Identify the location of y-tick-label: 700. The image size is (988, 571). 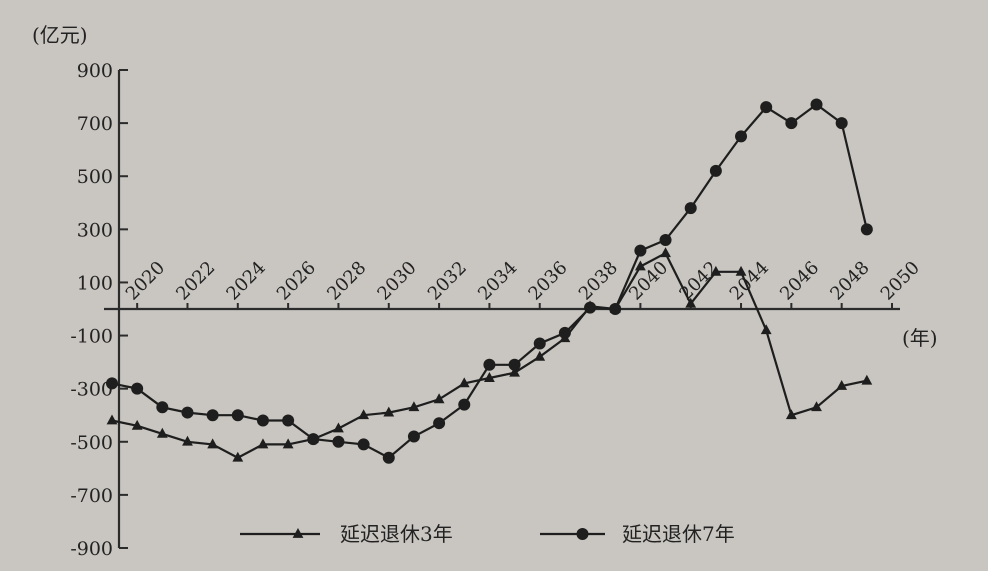
(95, 124).